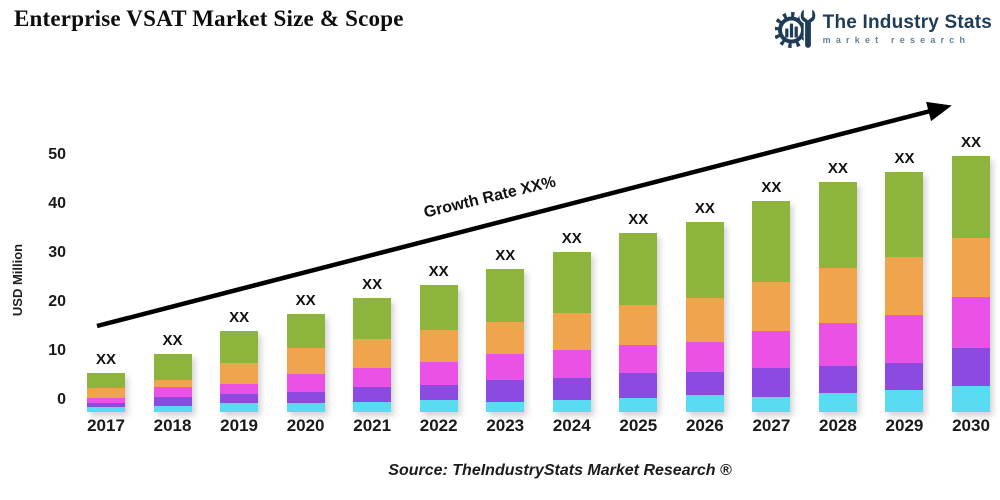 Image resolution: width=1000 pixels, height=500 pixels. I want to click on page-title: Enterprise VSAT Market Size & Scope, so click(209, 18).